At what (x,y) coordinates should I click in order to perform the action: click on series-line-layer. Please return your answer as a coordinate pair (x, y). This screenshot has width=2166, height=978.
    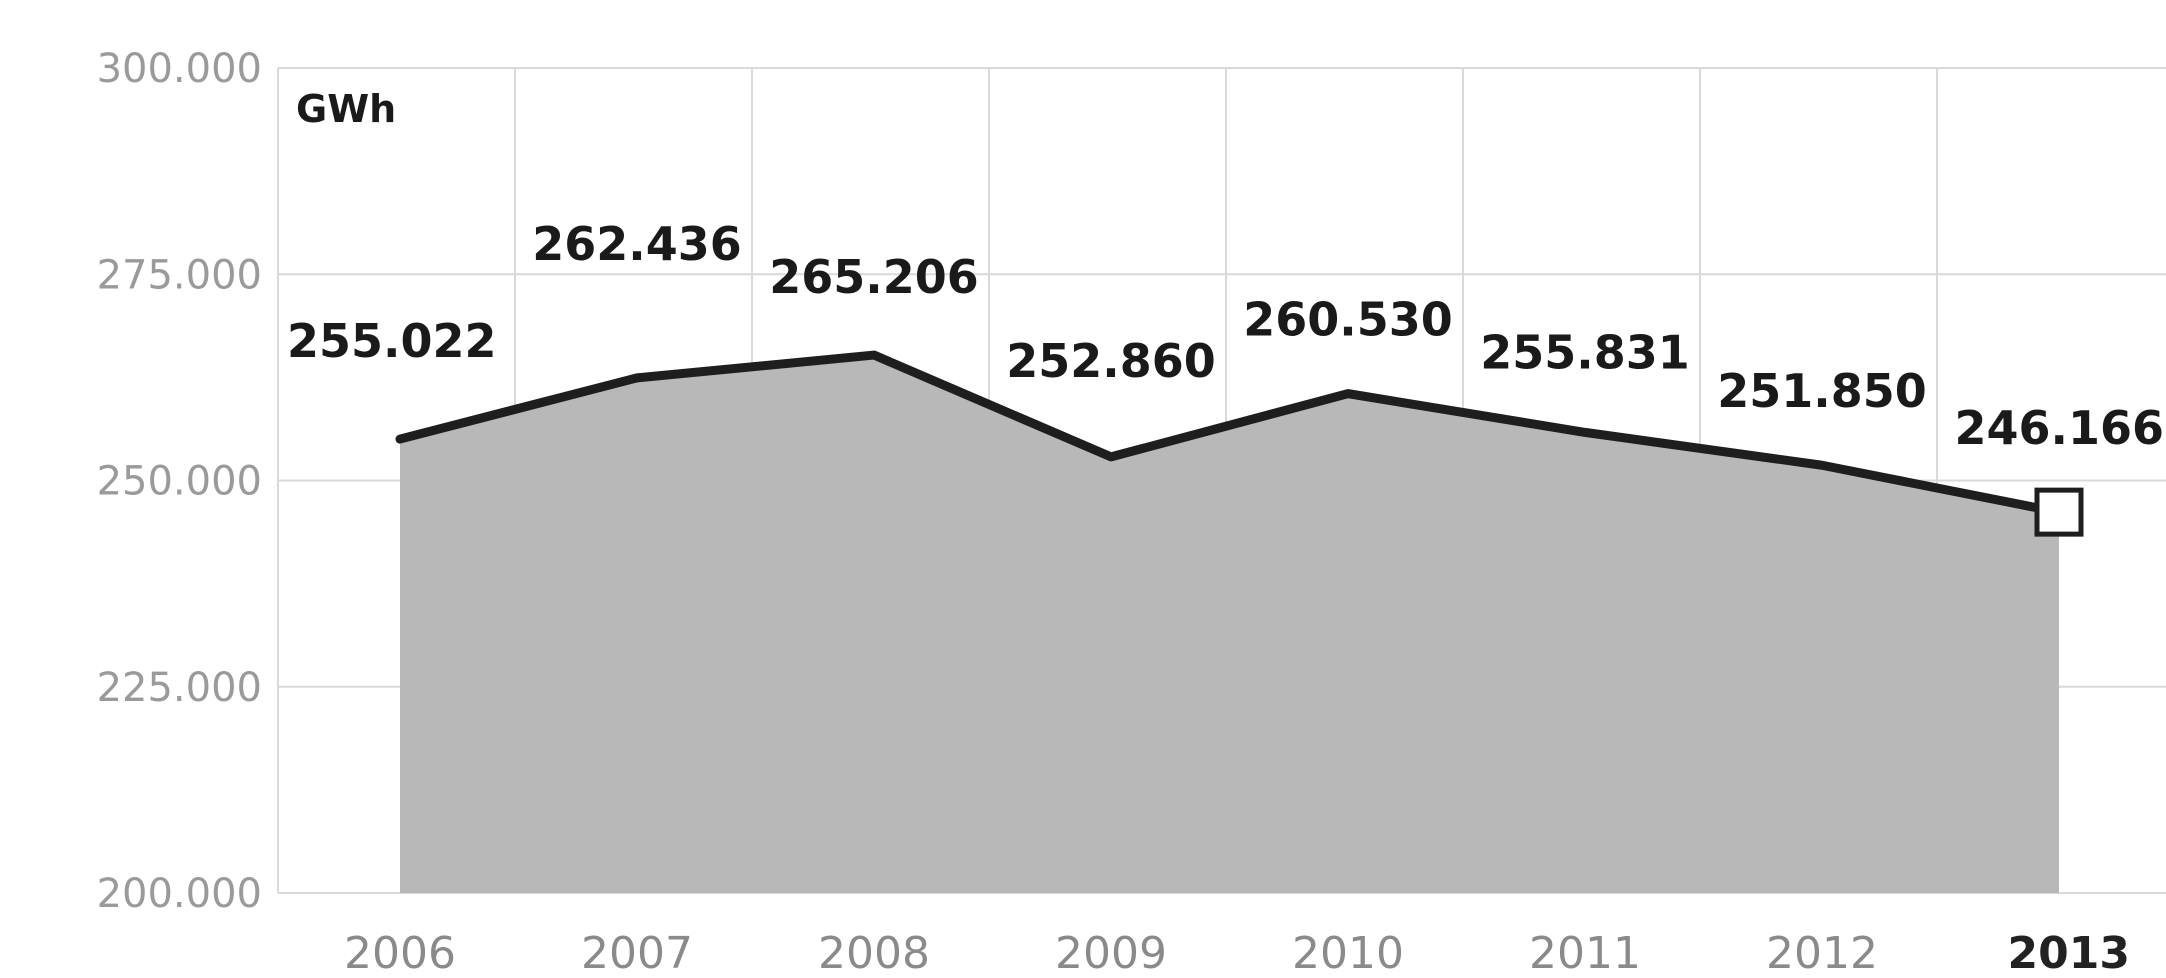
    Looking at the image, I should click on (1239, 443).